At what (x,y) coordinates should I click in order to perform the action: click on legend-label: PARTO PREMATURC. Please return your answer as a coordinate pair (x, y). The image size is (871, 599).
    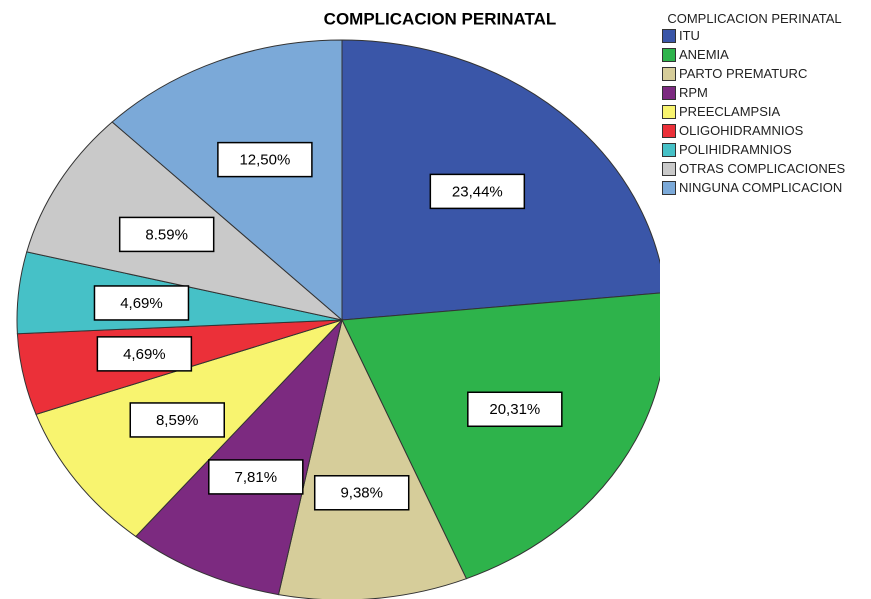
    Looking at the image, I should click on (743, 73).